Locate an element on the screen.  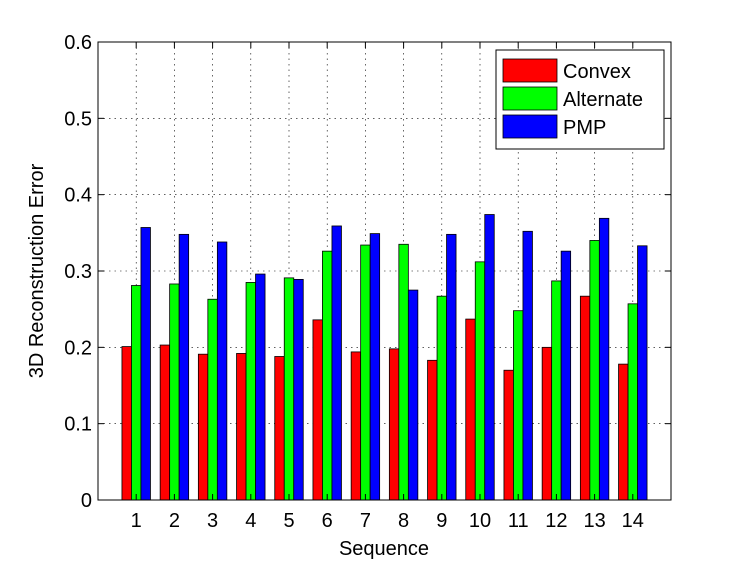
legend-label-pmp: PMP is located at coordinates (584, 128).